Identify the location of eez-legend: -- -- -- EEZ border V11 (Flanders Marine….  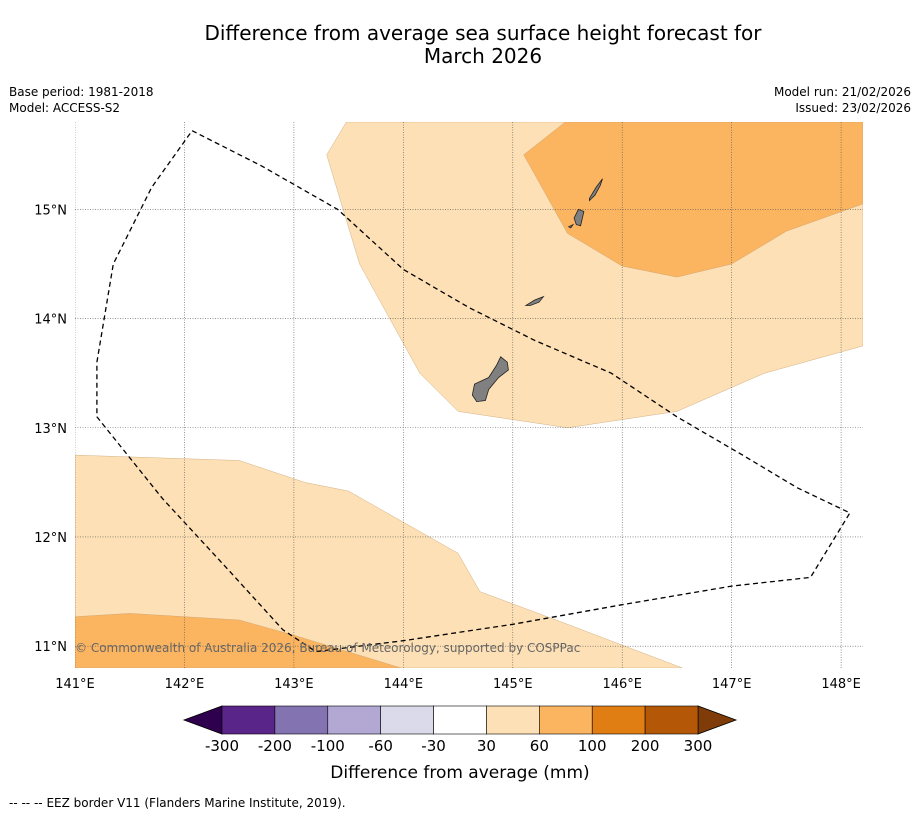
(177, 803).